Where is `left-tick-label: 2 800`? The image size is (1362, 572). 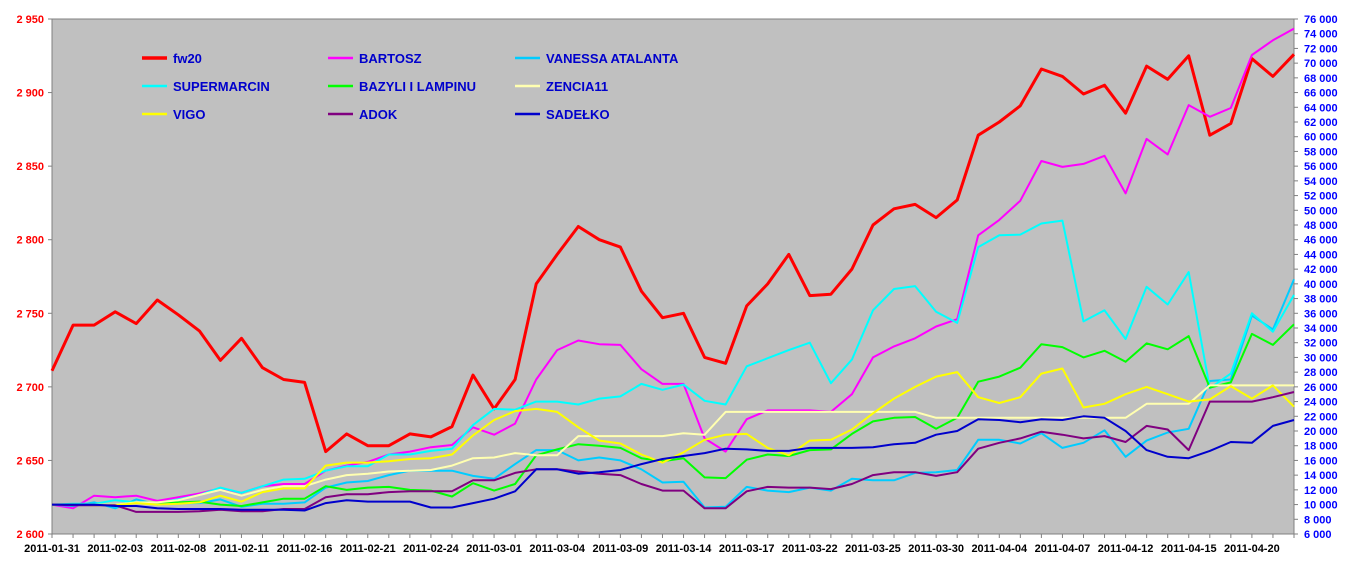
left-tick-label: 2 800 is located at coordinates (30, 241).